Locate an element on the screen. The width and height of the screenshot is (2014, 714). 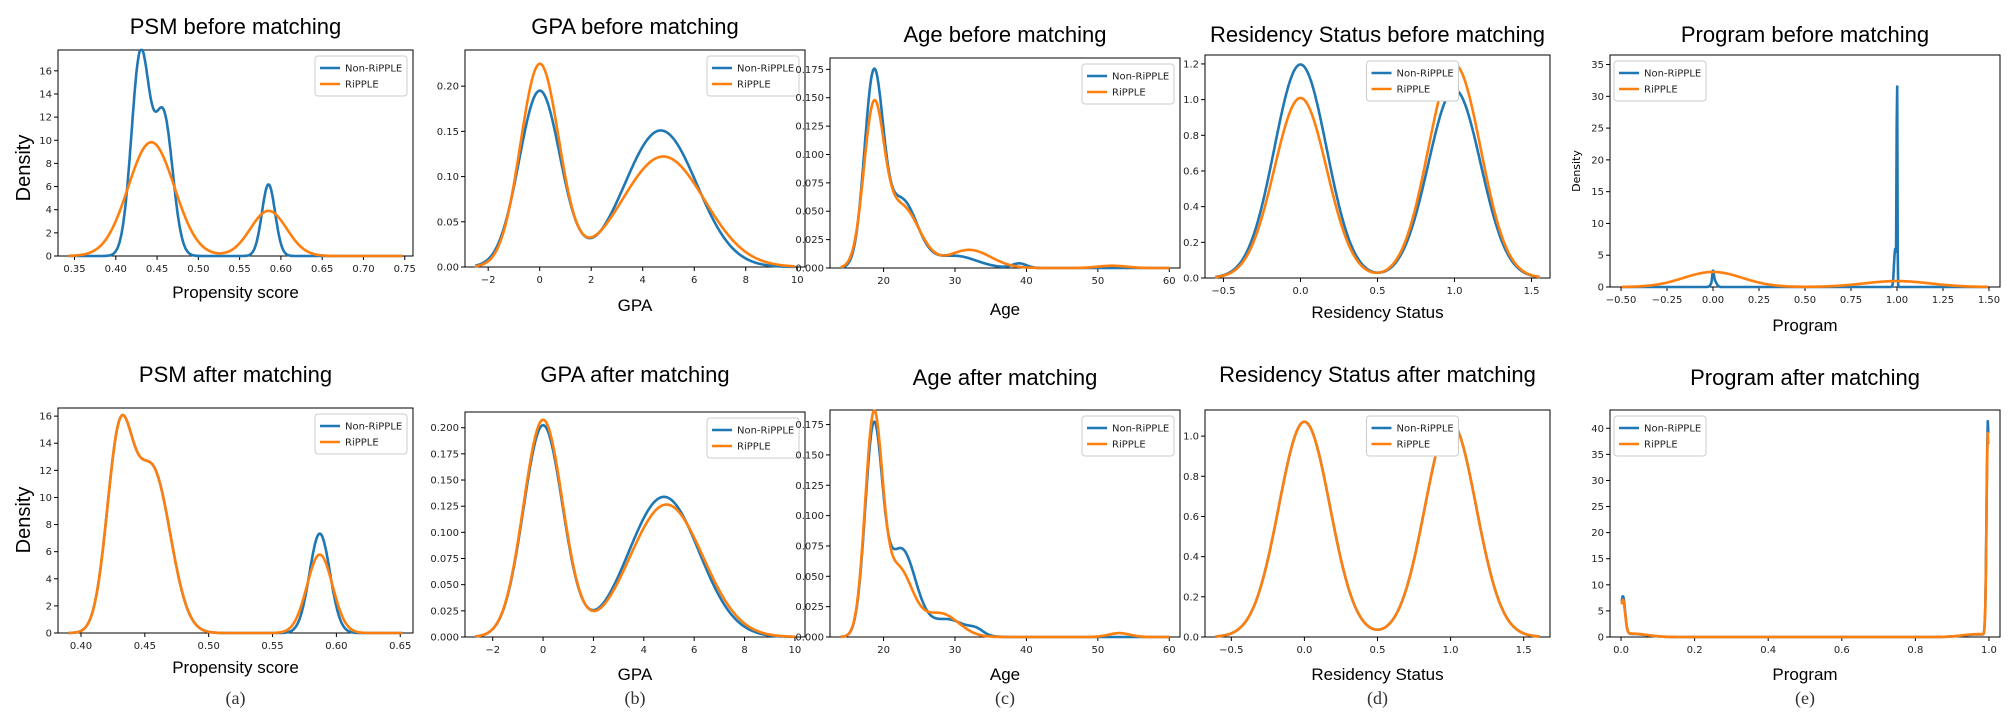
x-tick-label: 0.4 is located at coordinates (1768, 650).